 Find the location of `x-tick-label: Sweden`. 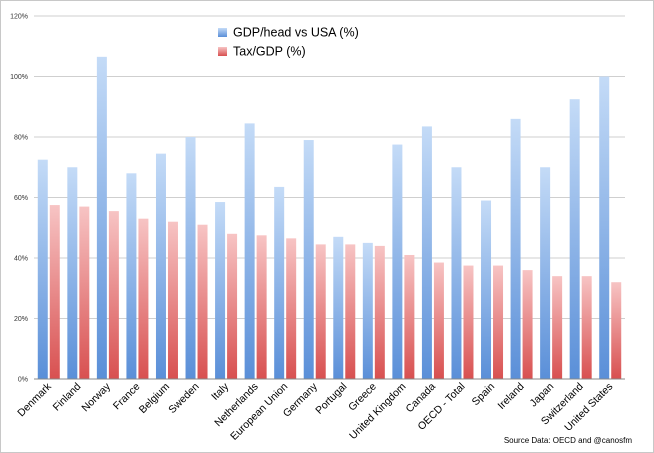

x-tick-label: Sweden is located at coordinates (183, 398).